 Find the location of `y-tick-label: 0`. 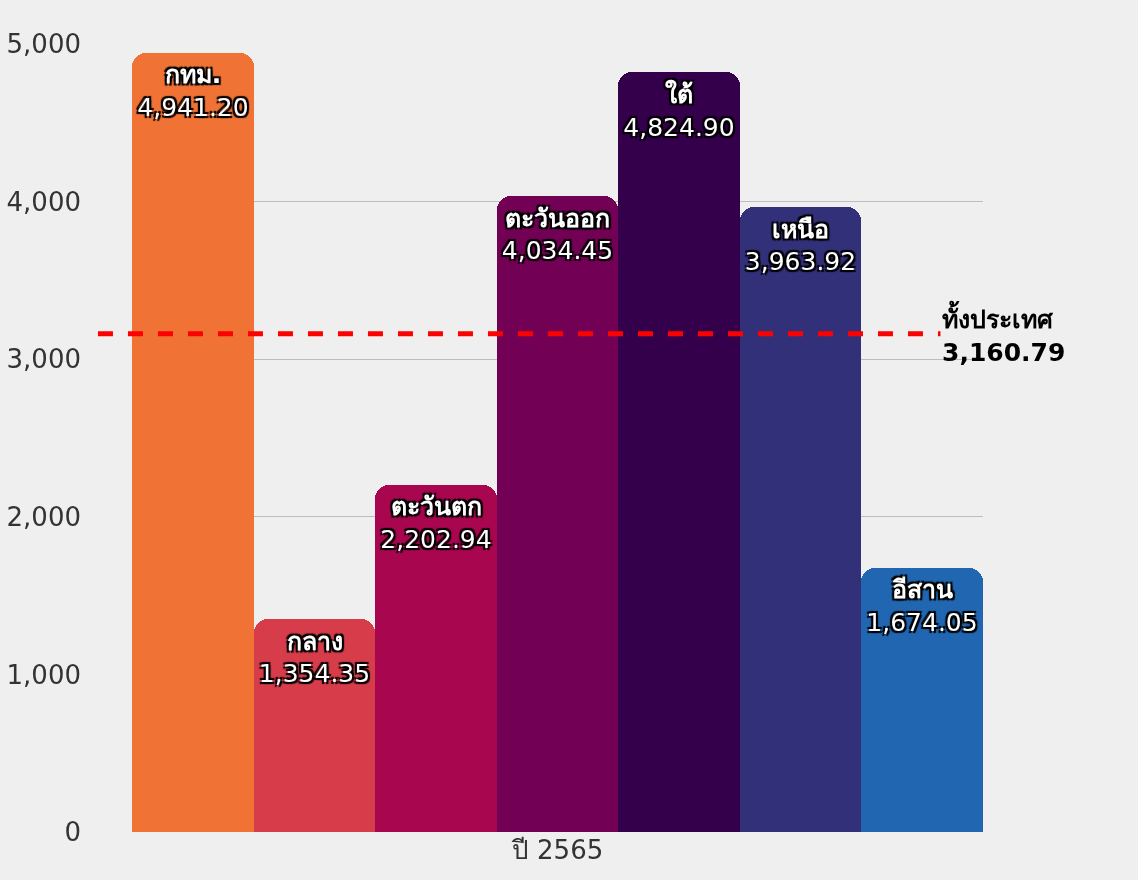

y-tick-label: 0 is located at coordinates (72, 832).